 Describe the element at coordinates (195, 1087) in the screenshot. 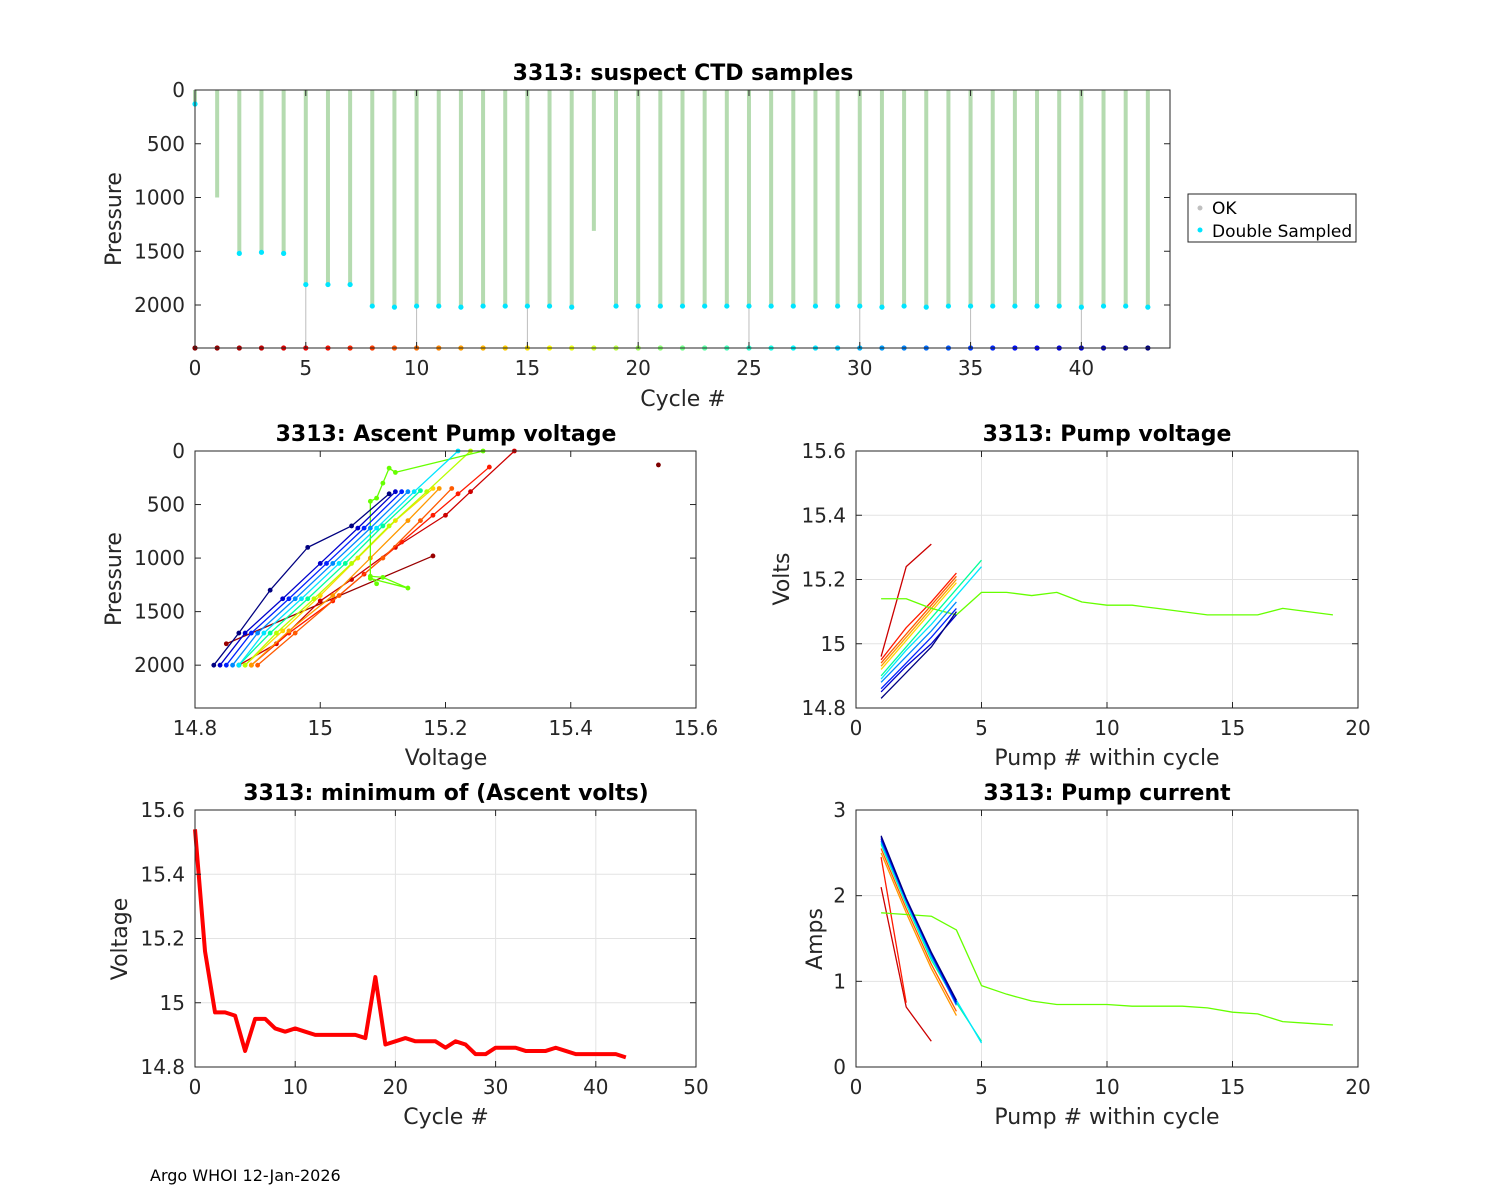

I see `minimum-ascent-volts-x-tick-label: 0` at that location.